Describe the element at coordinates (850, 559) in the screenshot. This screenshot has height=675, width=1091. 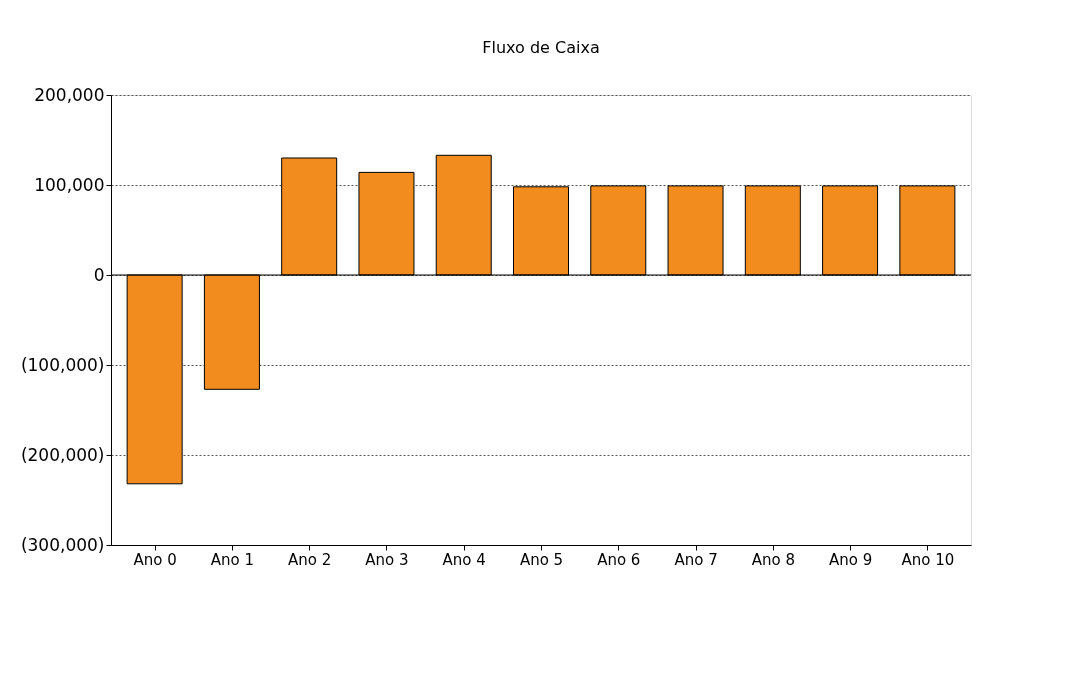
I see `x-tick-label: Ano 9` at that location.